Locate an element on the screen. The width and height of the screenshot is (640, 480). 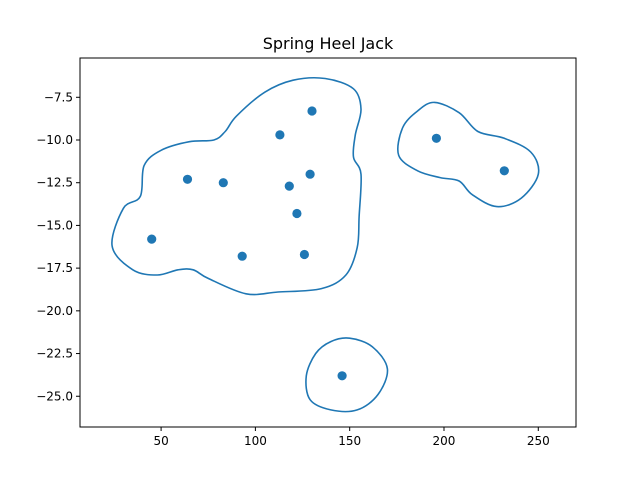
x-tick-label: 100 is located at coordinates (255, 441).